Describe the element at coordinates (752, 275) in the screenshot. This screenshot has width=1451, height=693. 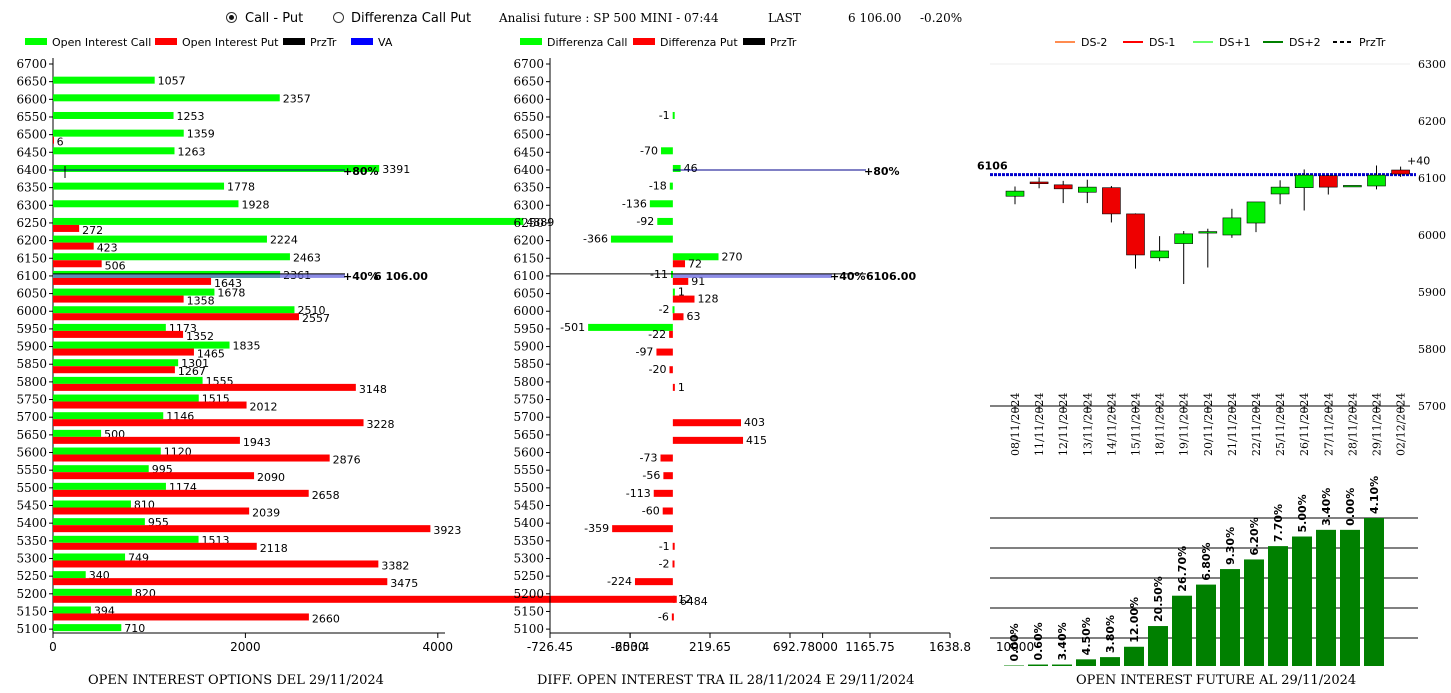
I see `mid-va-band` at that location.